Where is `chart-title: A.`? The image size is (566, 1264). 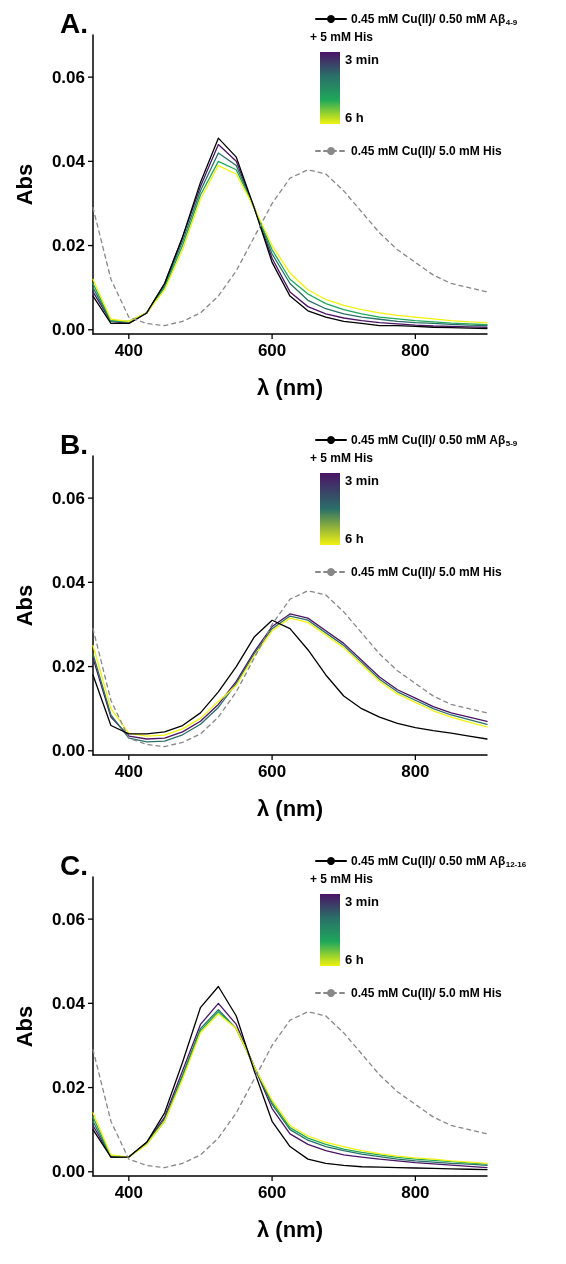 chart-title: A. is located at coordinates (74, 23).